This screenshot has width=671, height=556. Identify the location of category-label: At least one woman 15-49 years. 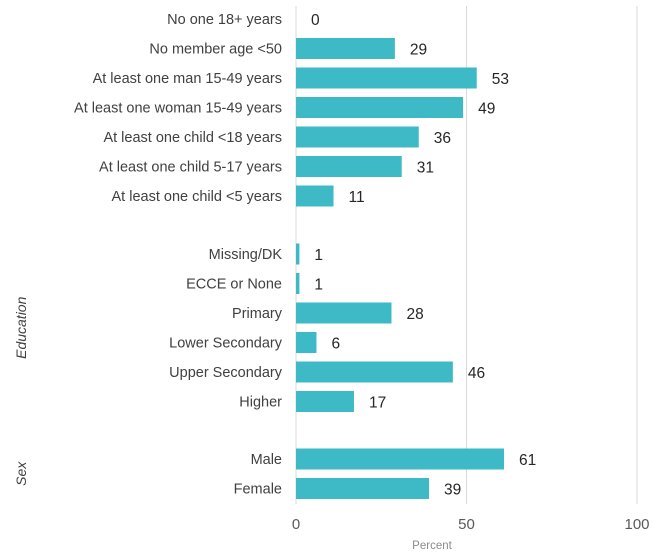
(178, 109).